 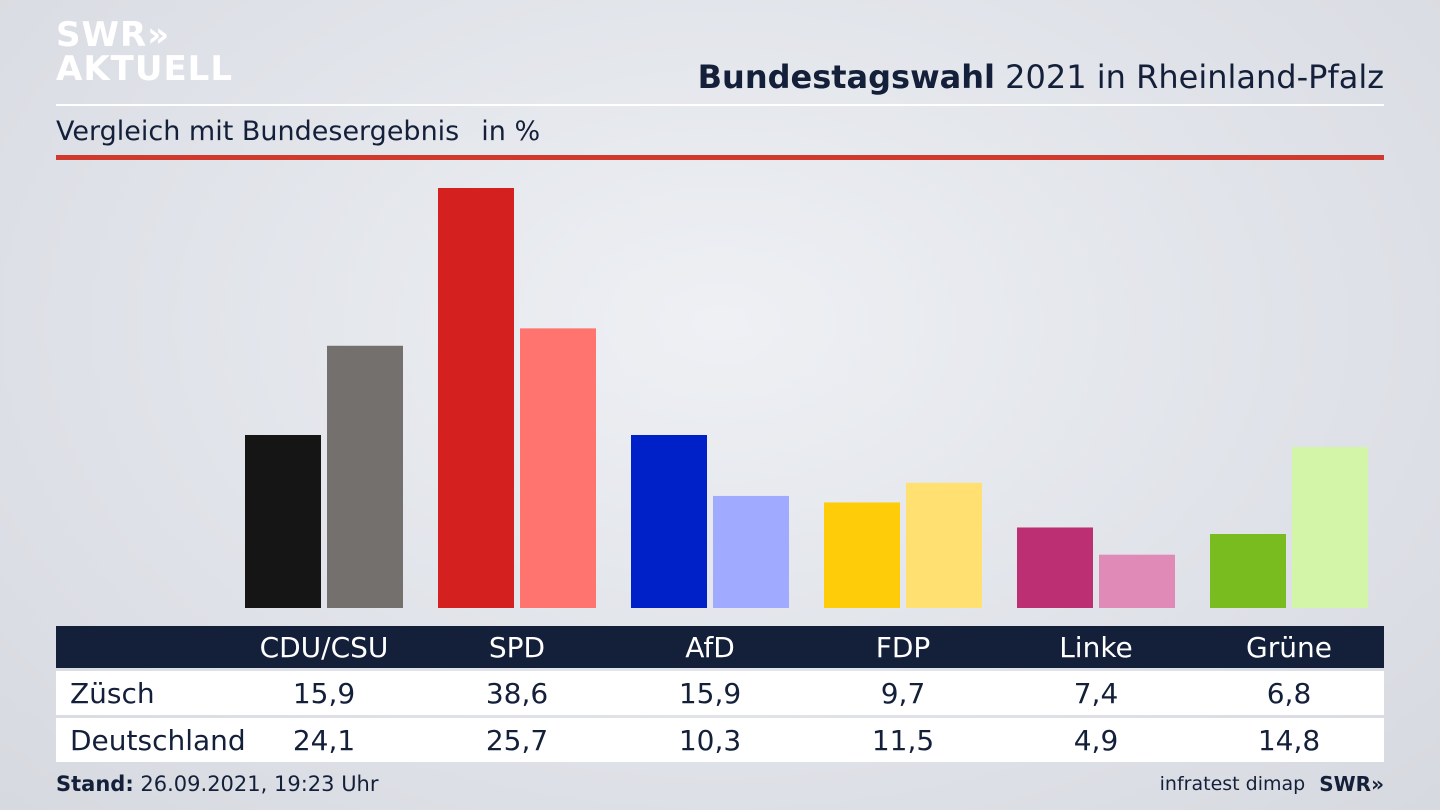 What do you see at coordinates (158, 740) in the screenshot?
I see `row-label: Deutschland` at bounding box center [158, 740].